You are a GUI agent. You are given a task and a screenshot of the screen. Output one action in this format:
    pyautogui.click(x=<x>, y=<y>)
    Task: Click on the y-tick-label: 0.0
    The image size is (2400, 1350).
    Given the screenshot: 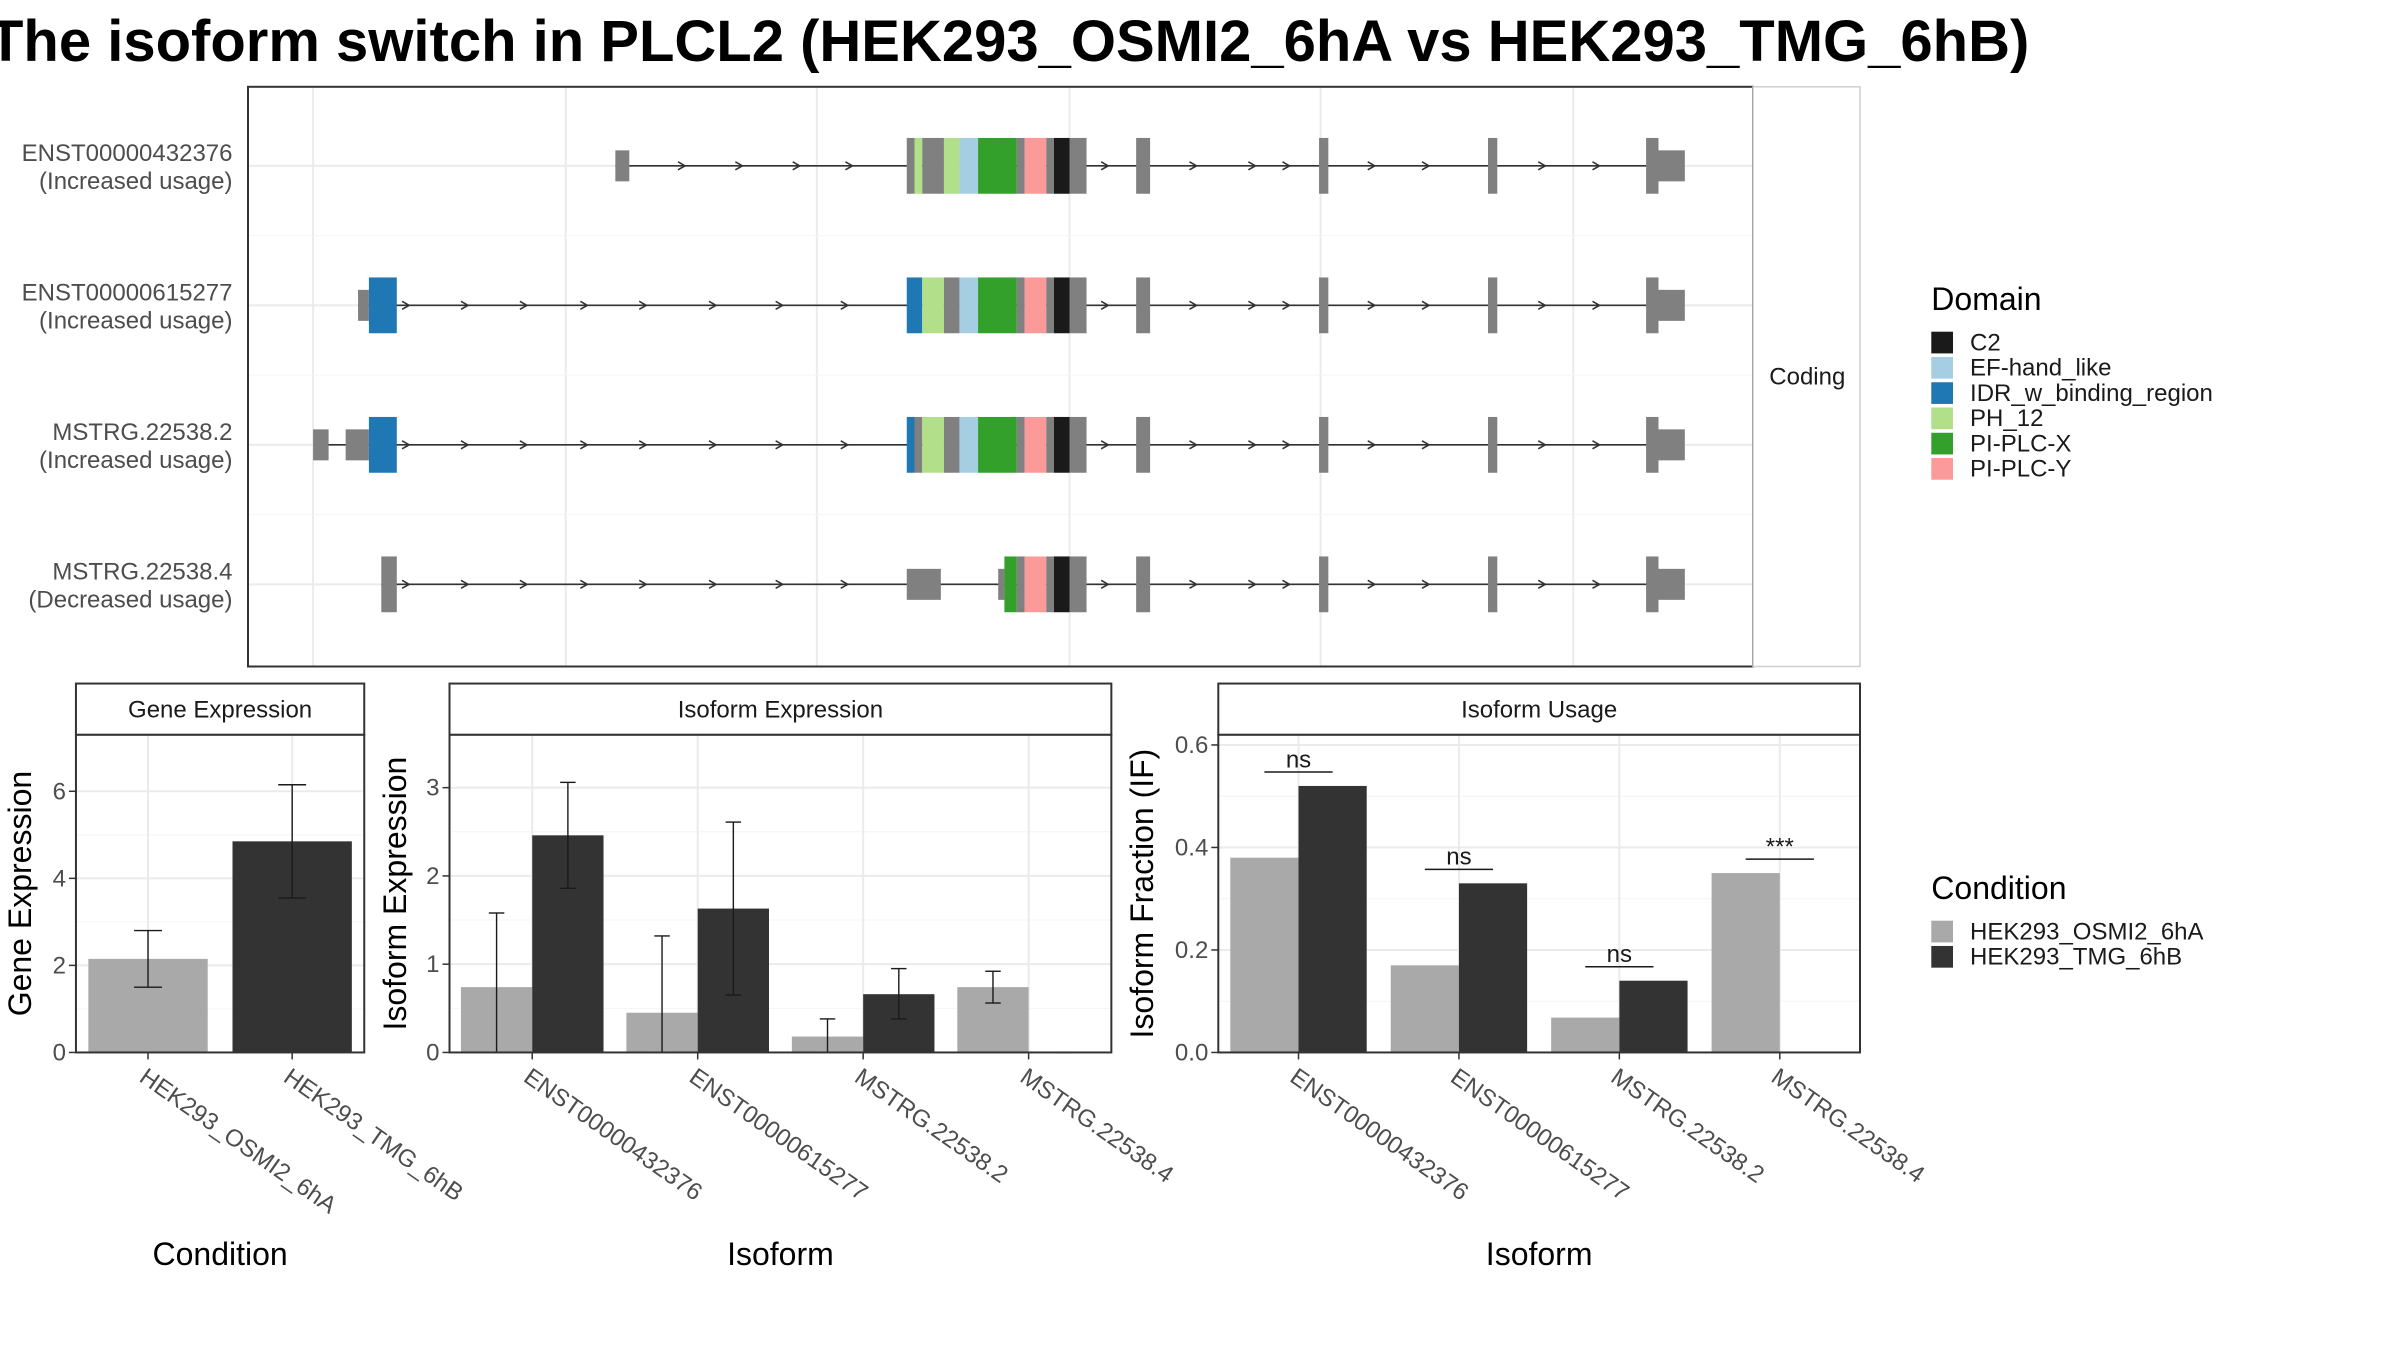 What is the action you would take?
    pyautogui.click(x=1191, y=1052)
    